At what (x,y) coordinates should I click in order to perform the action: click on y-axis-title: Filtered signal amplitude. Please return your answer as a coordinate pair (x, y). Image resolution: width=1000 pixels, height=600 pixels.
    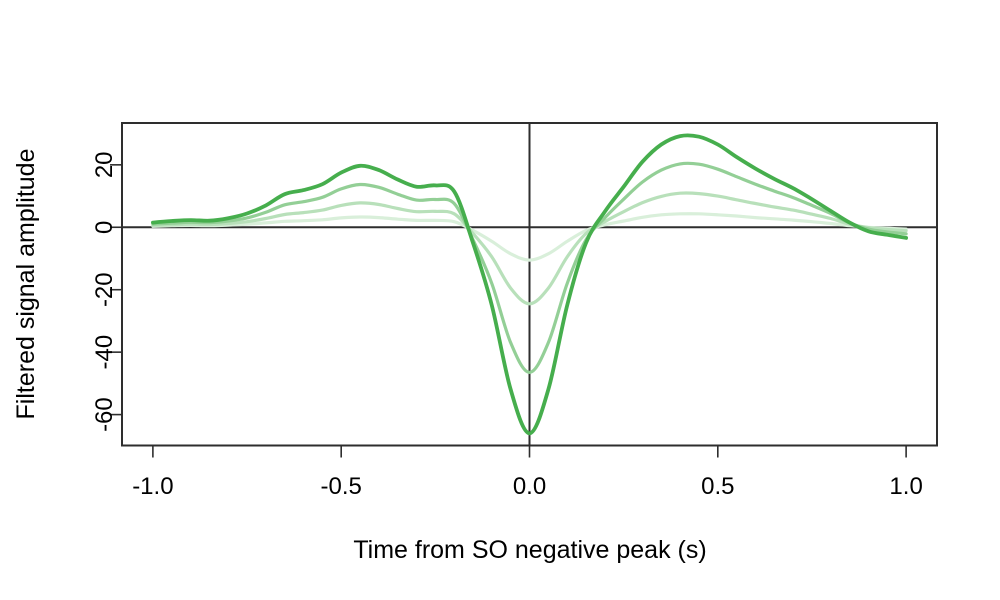
    Looking at the image, I should click on (26, 284).